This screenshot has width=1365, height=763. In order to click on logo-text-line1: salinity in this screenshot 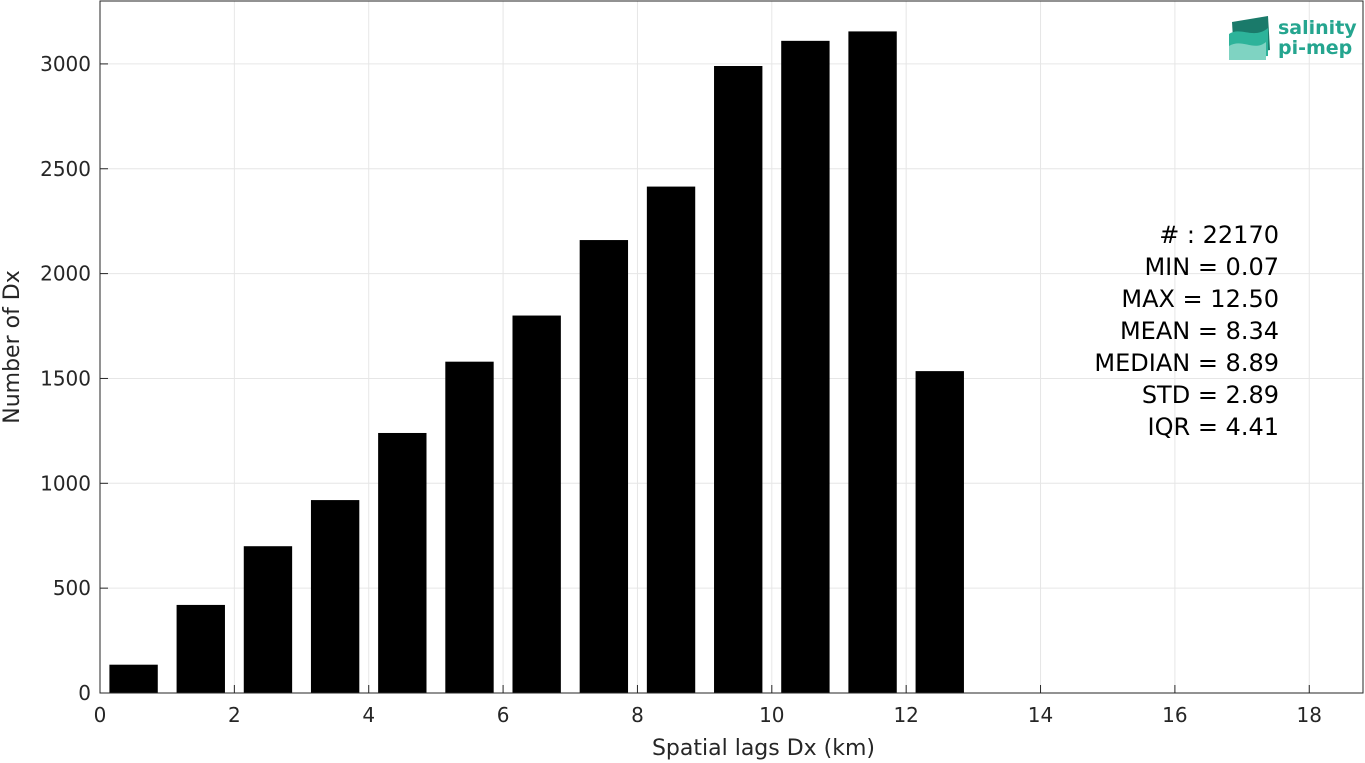, I will do `click(1317, 28)`.